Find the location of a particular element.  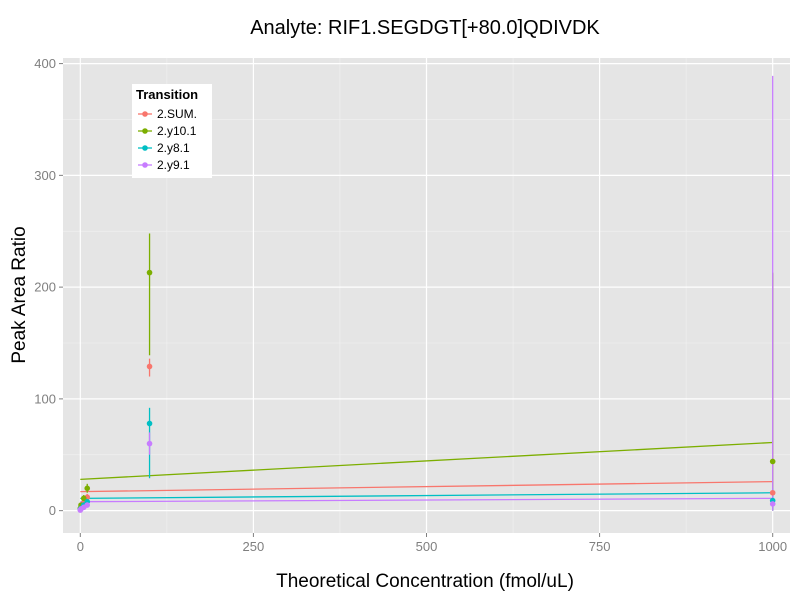

y-tick-label: 300 is located at coordinates (45, 175).